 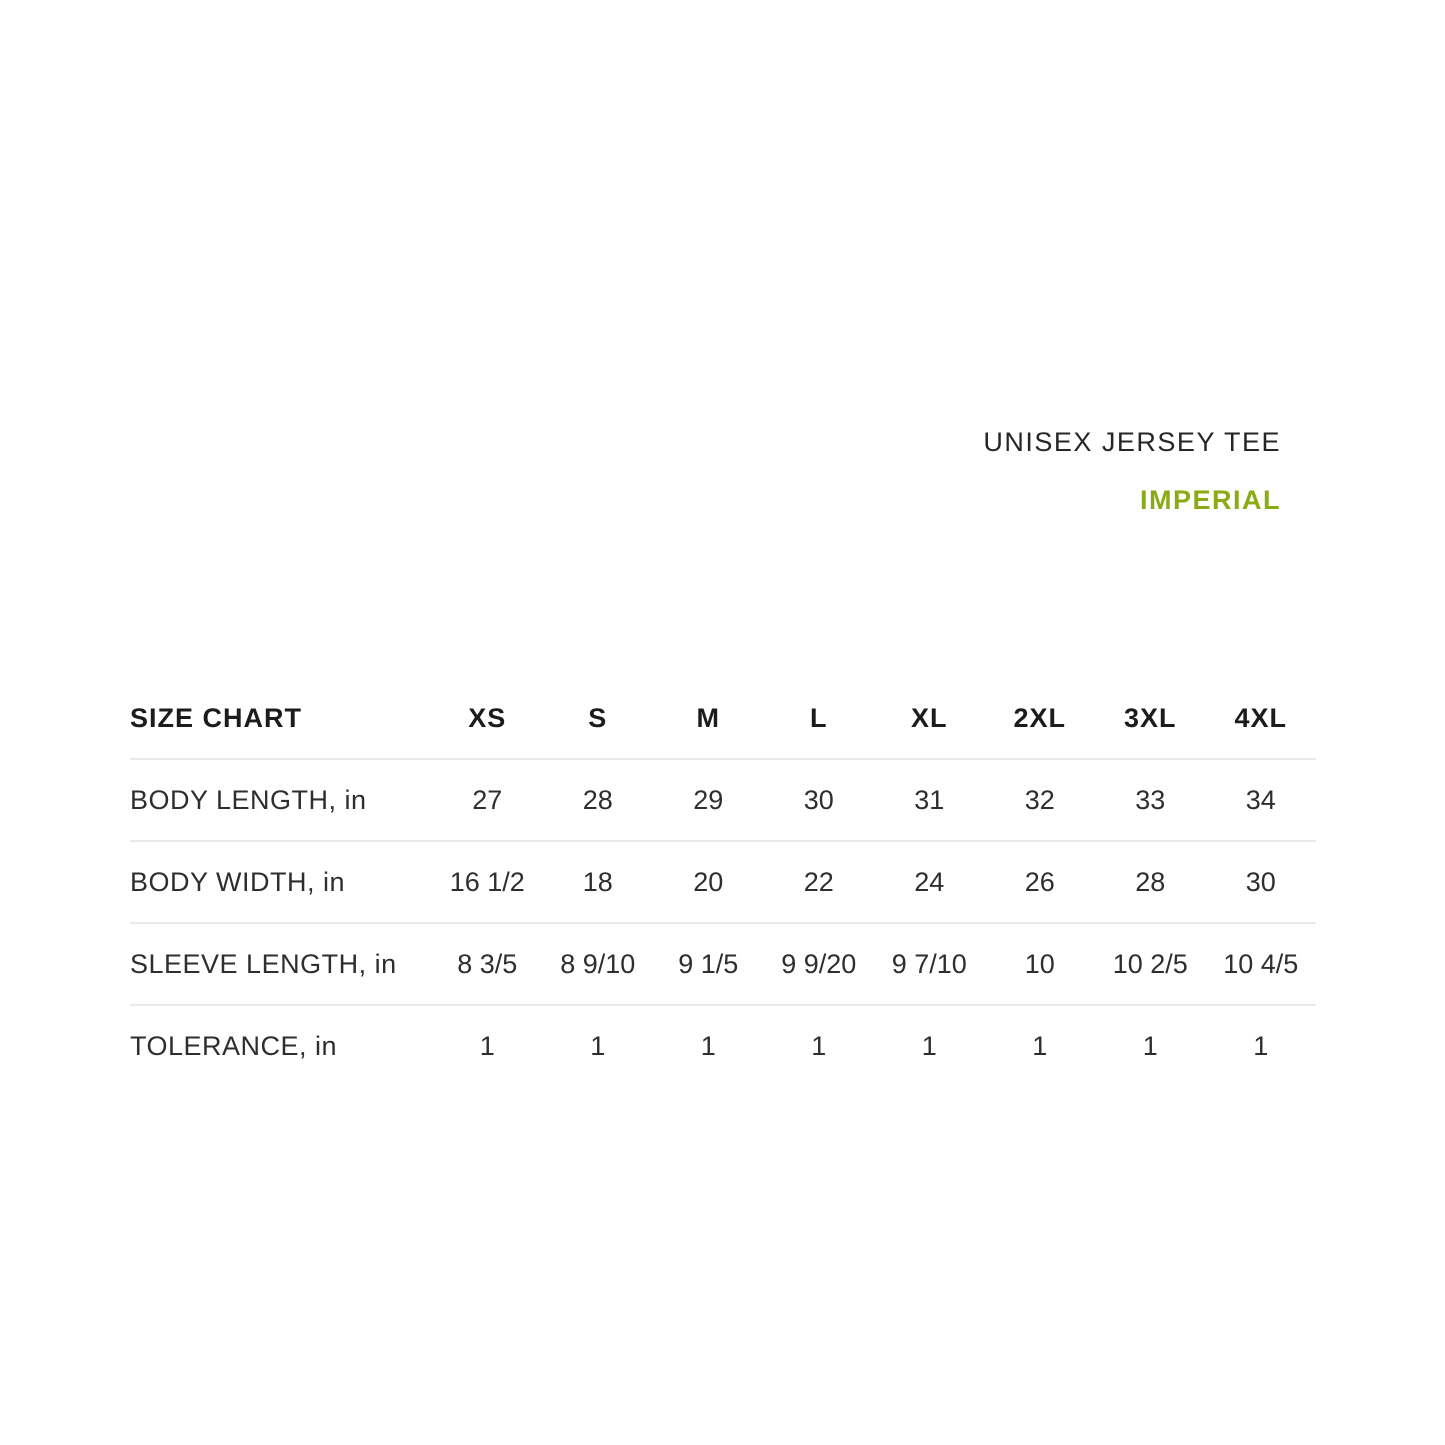 What do you see at coordinates (1039, 882) in the screenshot?
I see `cell-body-width-2xl: 26` at bounding box center [1039, 882].